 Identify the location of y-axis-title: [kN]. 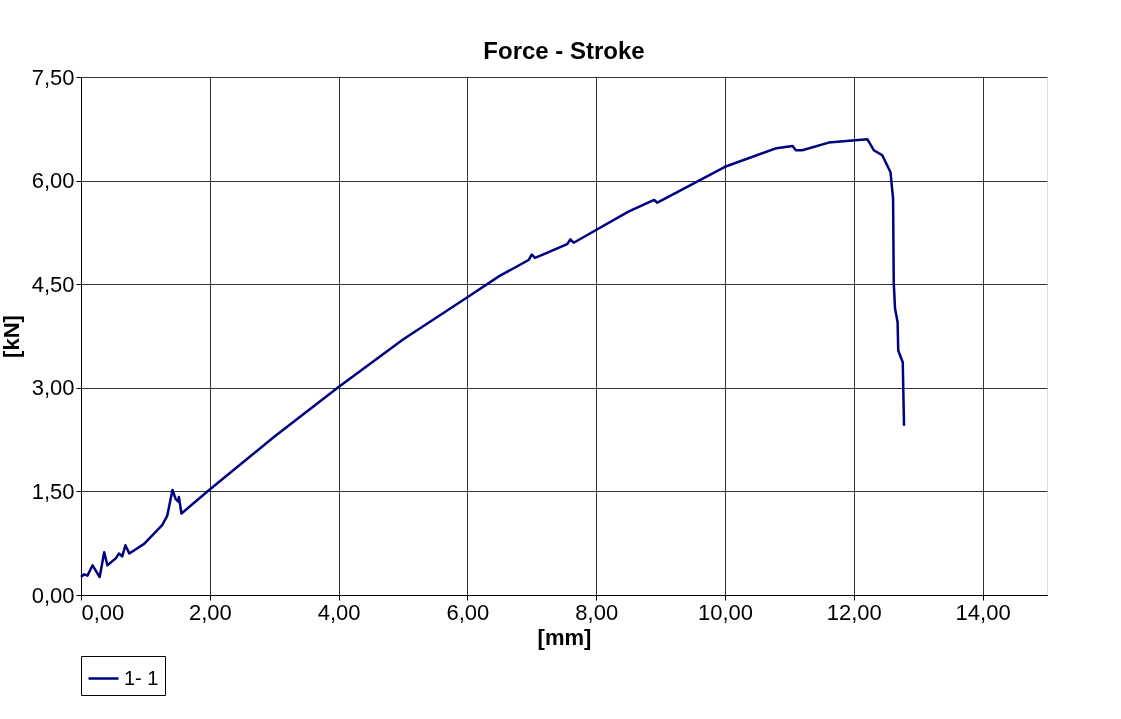
(12, 336).